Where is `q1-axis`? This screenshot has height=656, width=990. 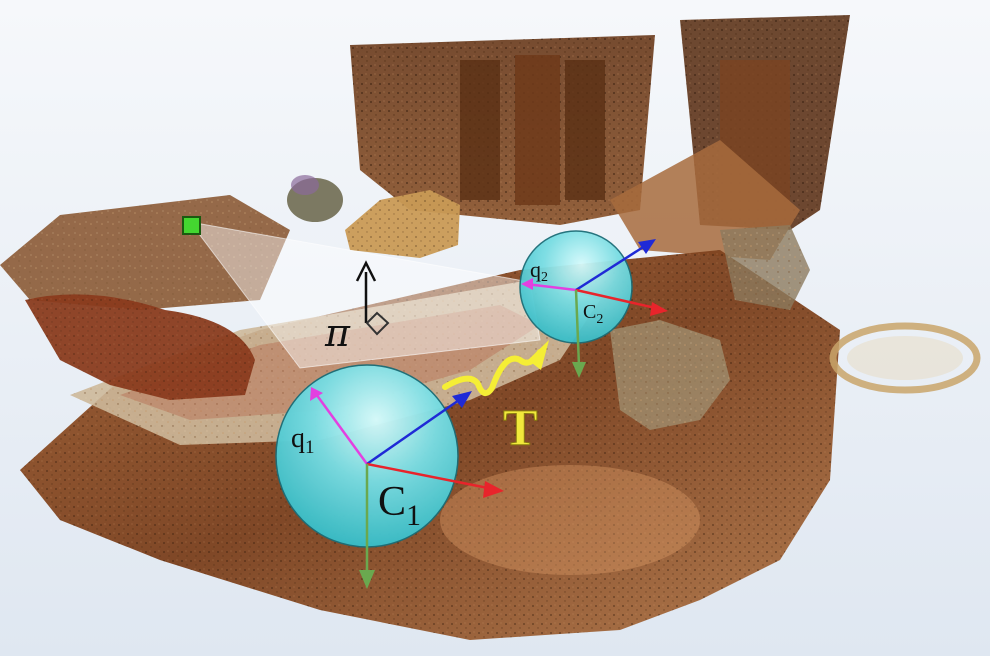 q1-axis is located at coordinates (341, 429).